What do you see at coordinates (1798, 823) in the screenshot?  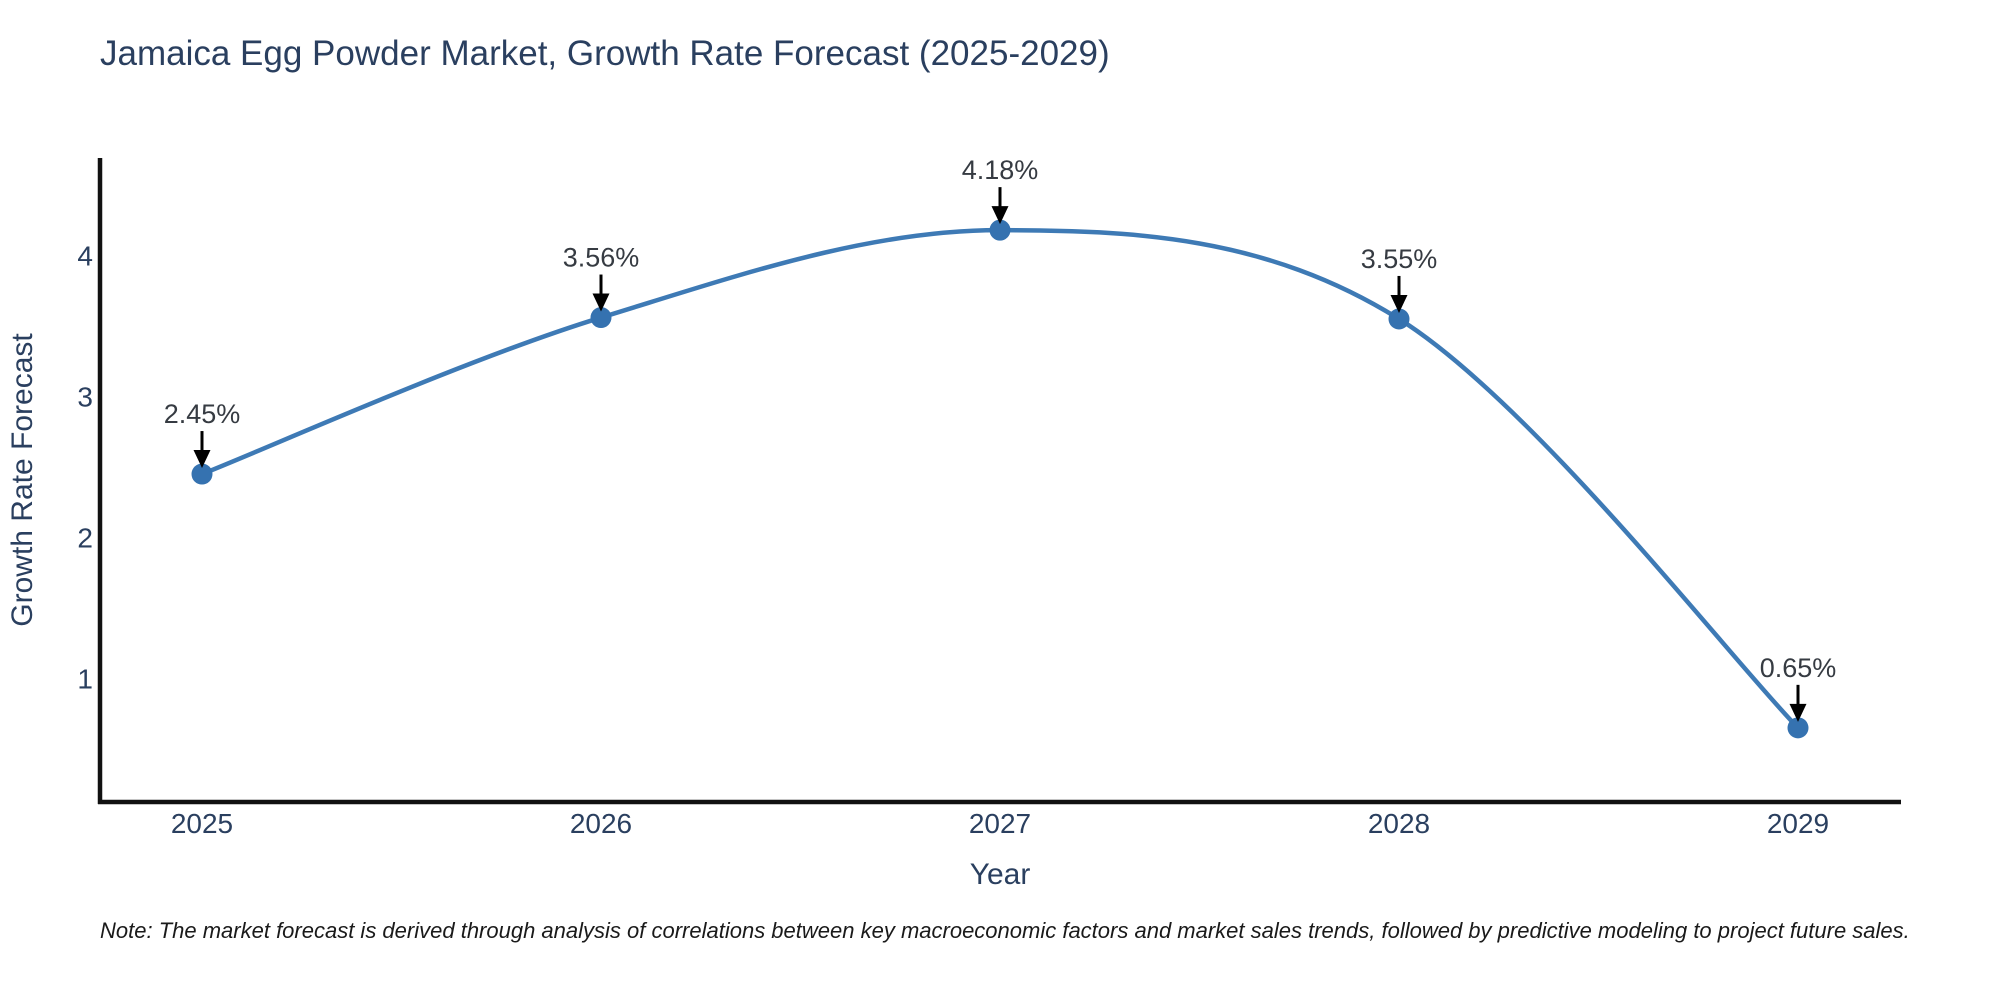 I see `x-tick-label: 2029` at bounding box center [1798, 823].